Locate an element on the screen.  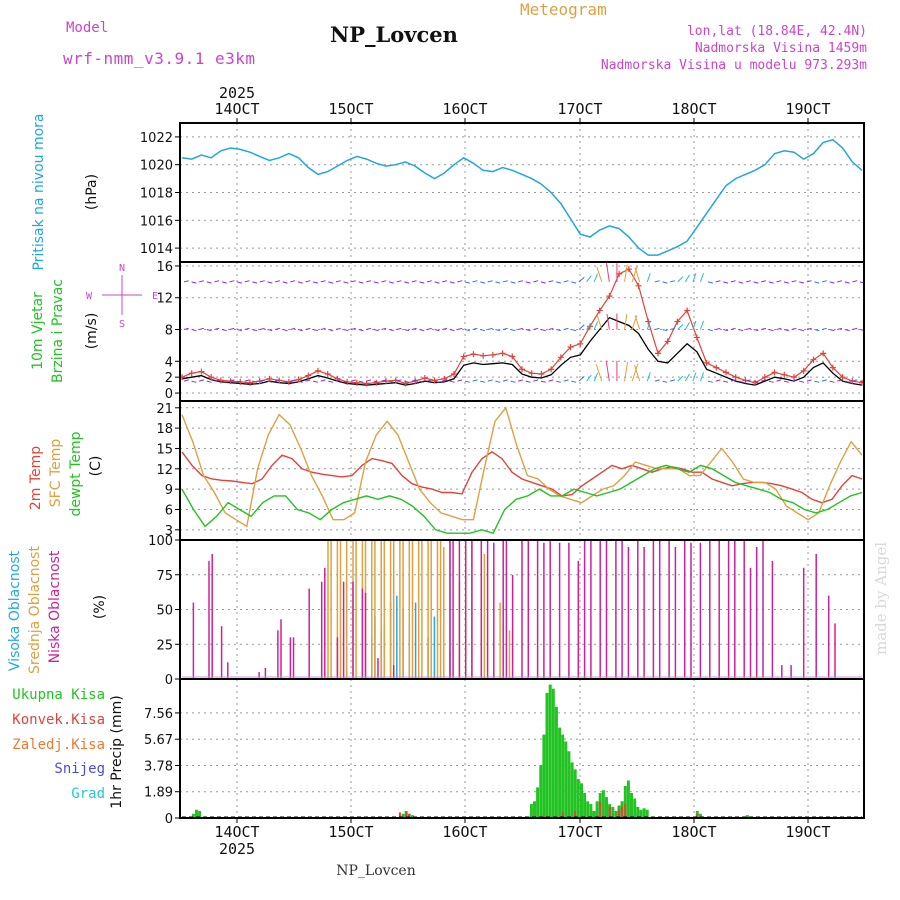
x-tick-label-top: 18OCT is located at coordinates (693, 109).